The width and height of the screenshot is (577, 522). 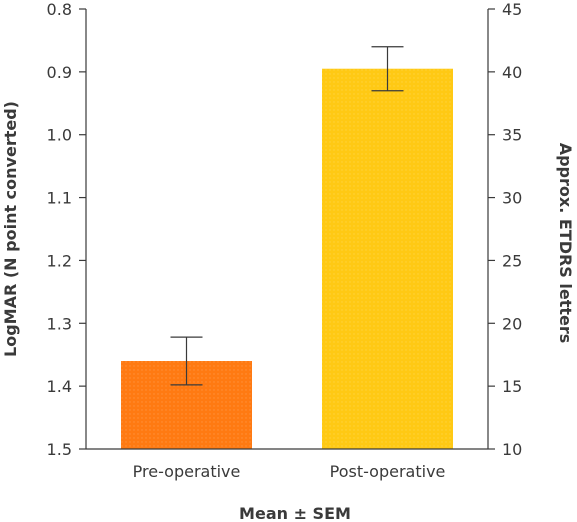 I want to click on y-tick-label: 1.1, so click(x=59, y=198).